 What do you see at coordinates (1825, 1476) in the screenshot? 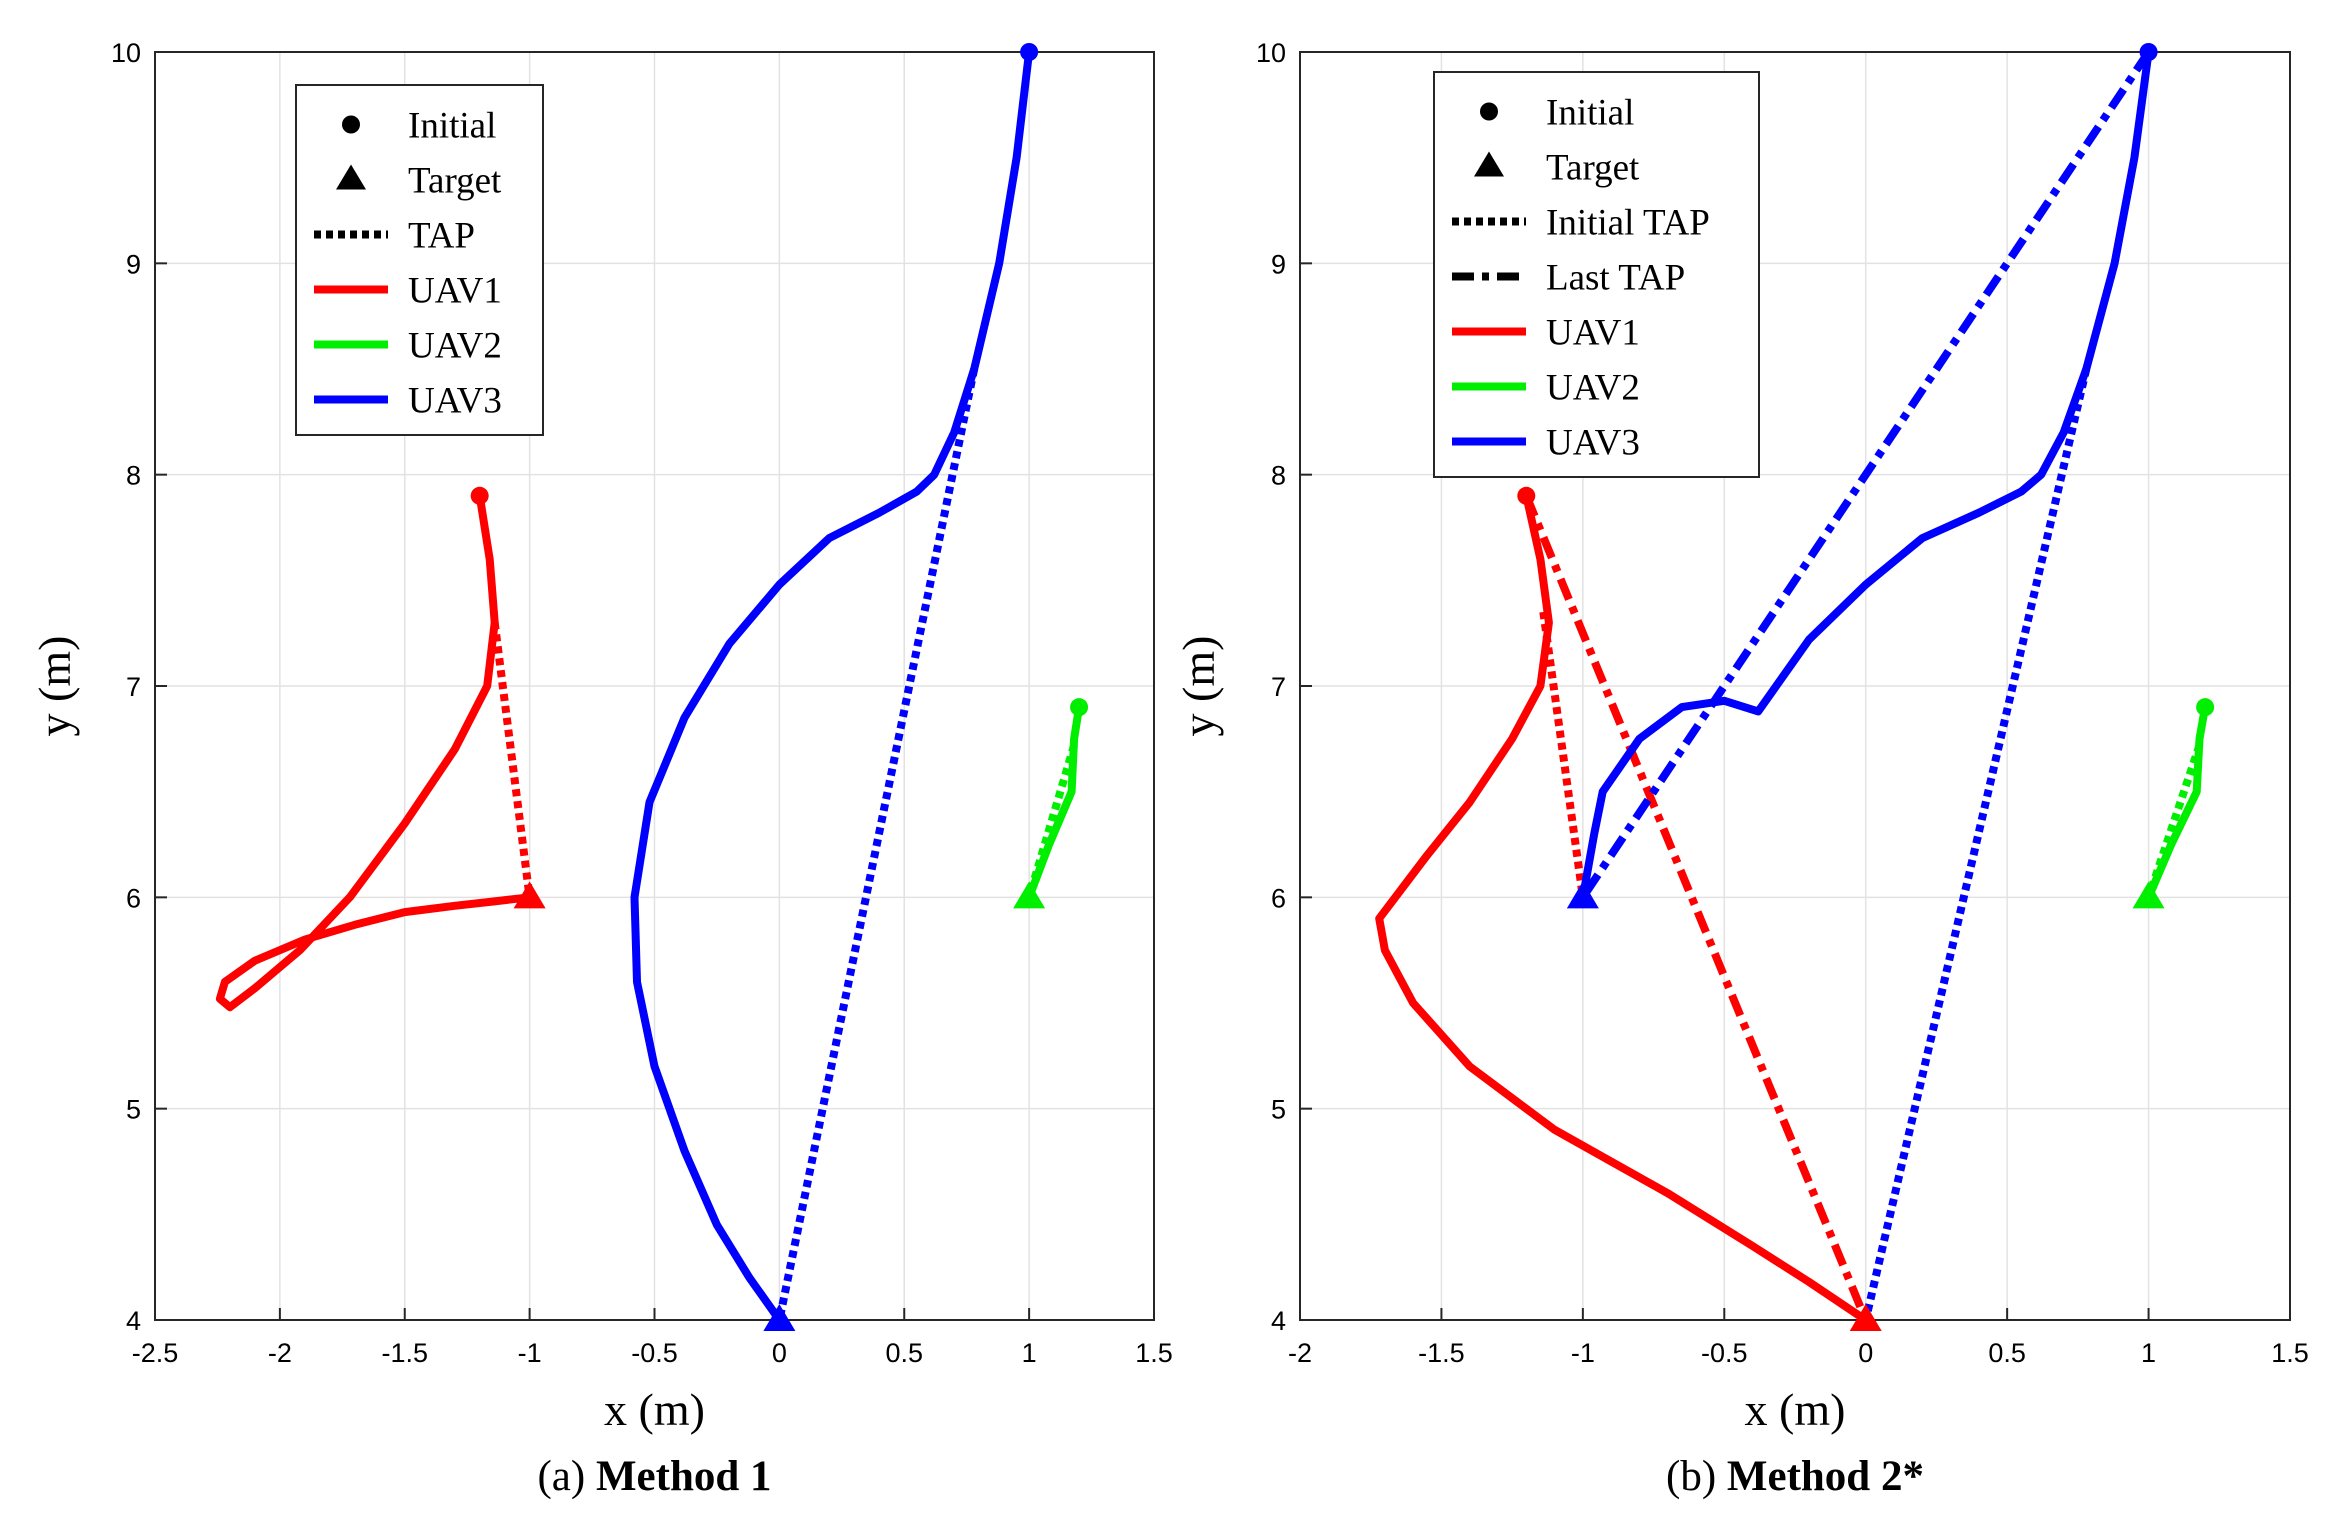
I see `caption-method: Method 2*` at bounding box center [1825, 1476].